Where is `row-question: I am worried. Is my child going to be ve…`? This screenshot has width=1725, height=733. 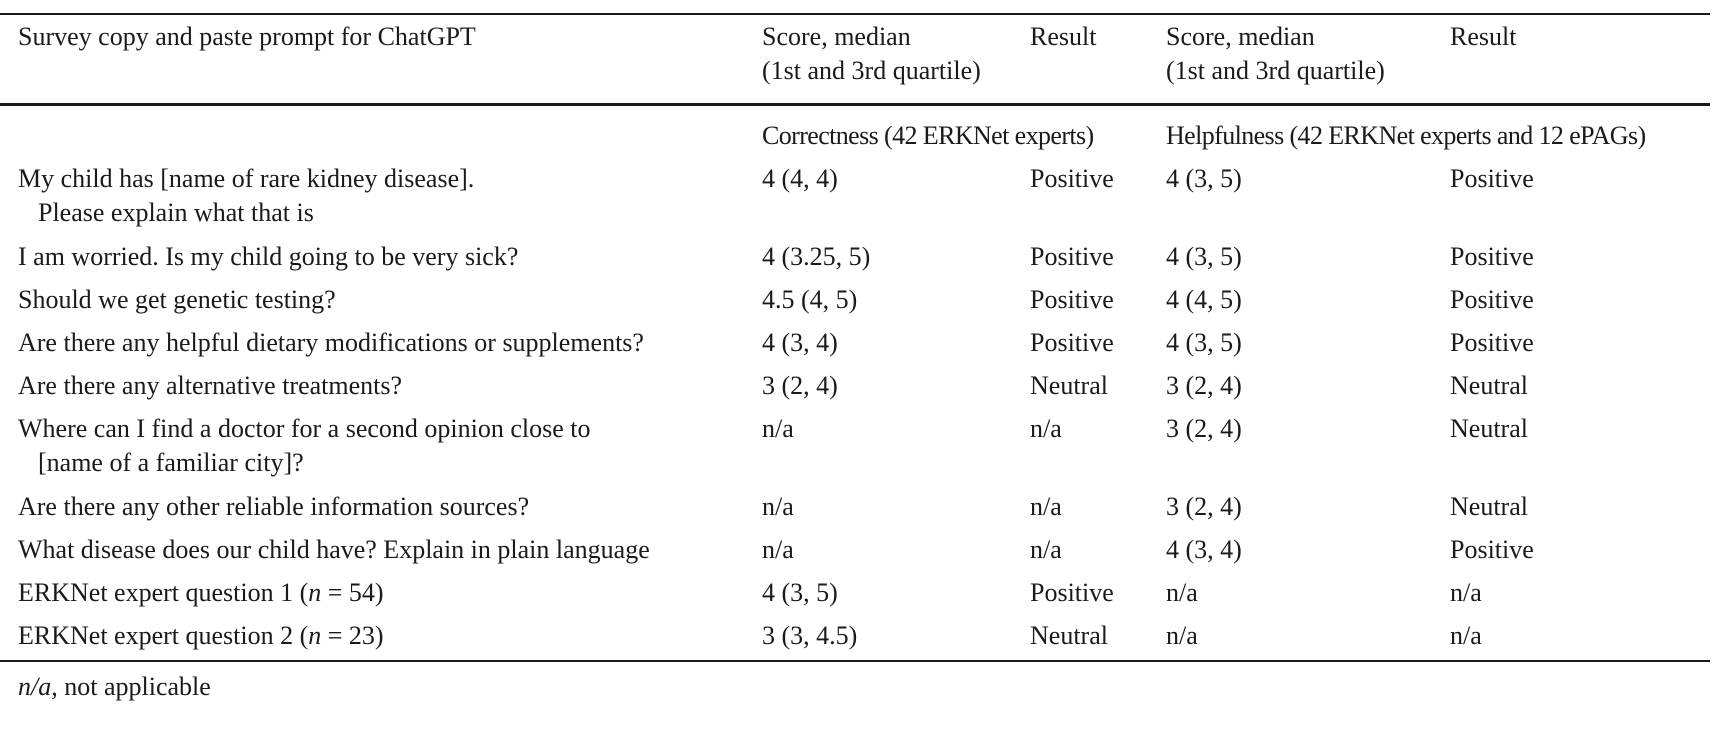 row-question: I am worried. Is my child going to be ve… is located at coordinates (268, 256).